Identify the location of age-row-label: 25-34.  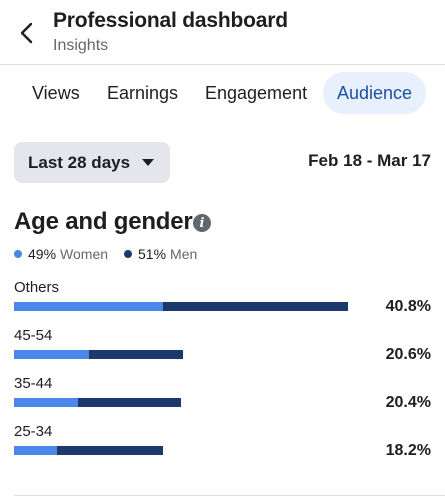
(33, 431).